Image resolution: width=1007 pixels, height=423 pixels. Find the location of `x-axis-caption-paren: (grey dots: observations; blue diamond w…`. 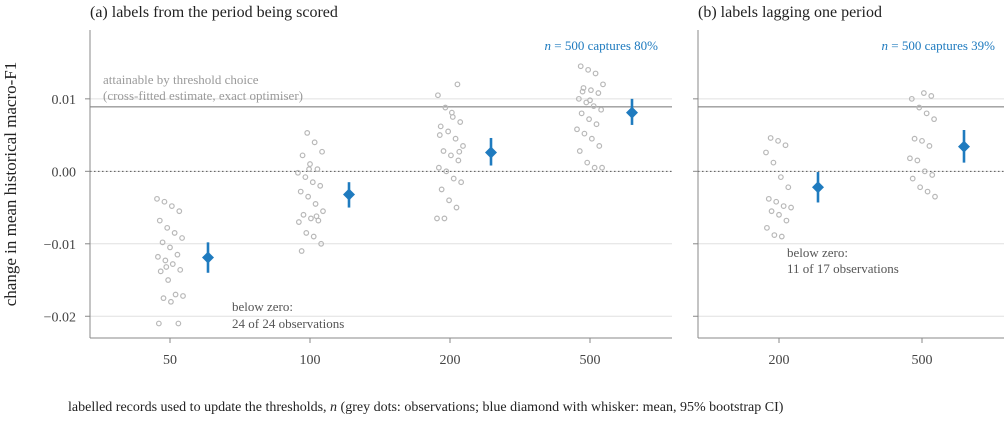

x-axis-caption-paren: (grey dots: observations; blue diamond w… is located at coordinates (560, 407).